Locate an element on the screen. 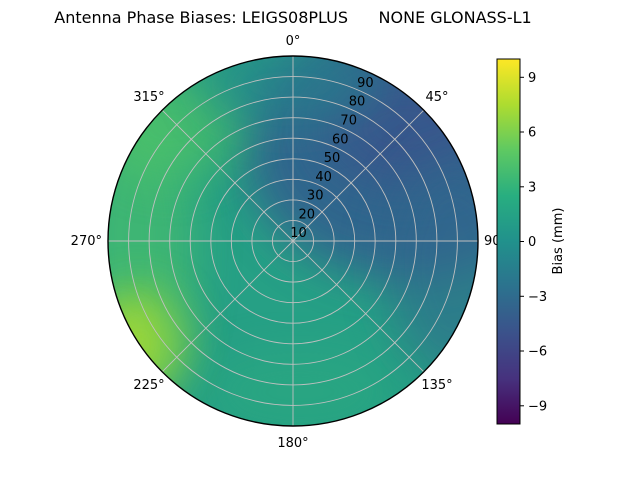  colorbar-tick-label: −3 is located at coordinates (537, 297).